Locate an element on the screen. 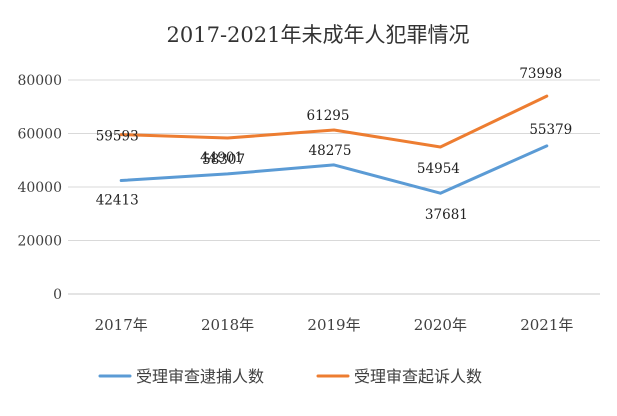 The height and width of the screenshot is (416, 617). data-label: 44901 is located at coordinates (221, 158).